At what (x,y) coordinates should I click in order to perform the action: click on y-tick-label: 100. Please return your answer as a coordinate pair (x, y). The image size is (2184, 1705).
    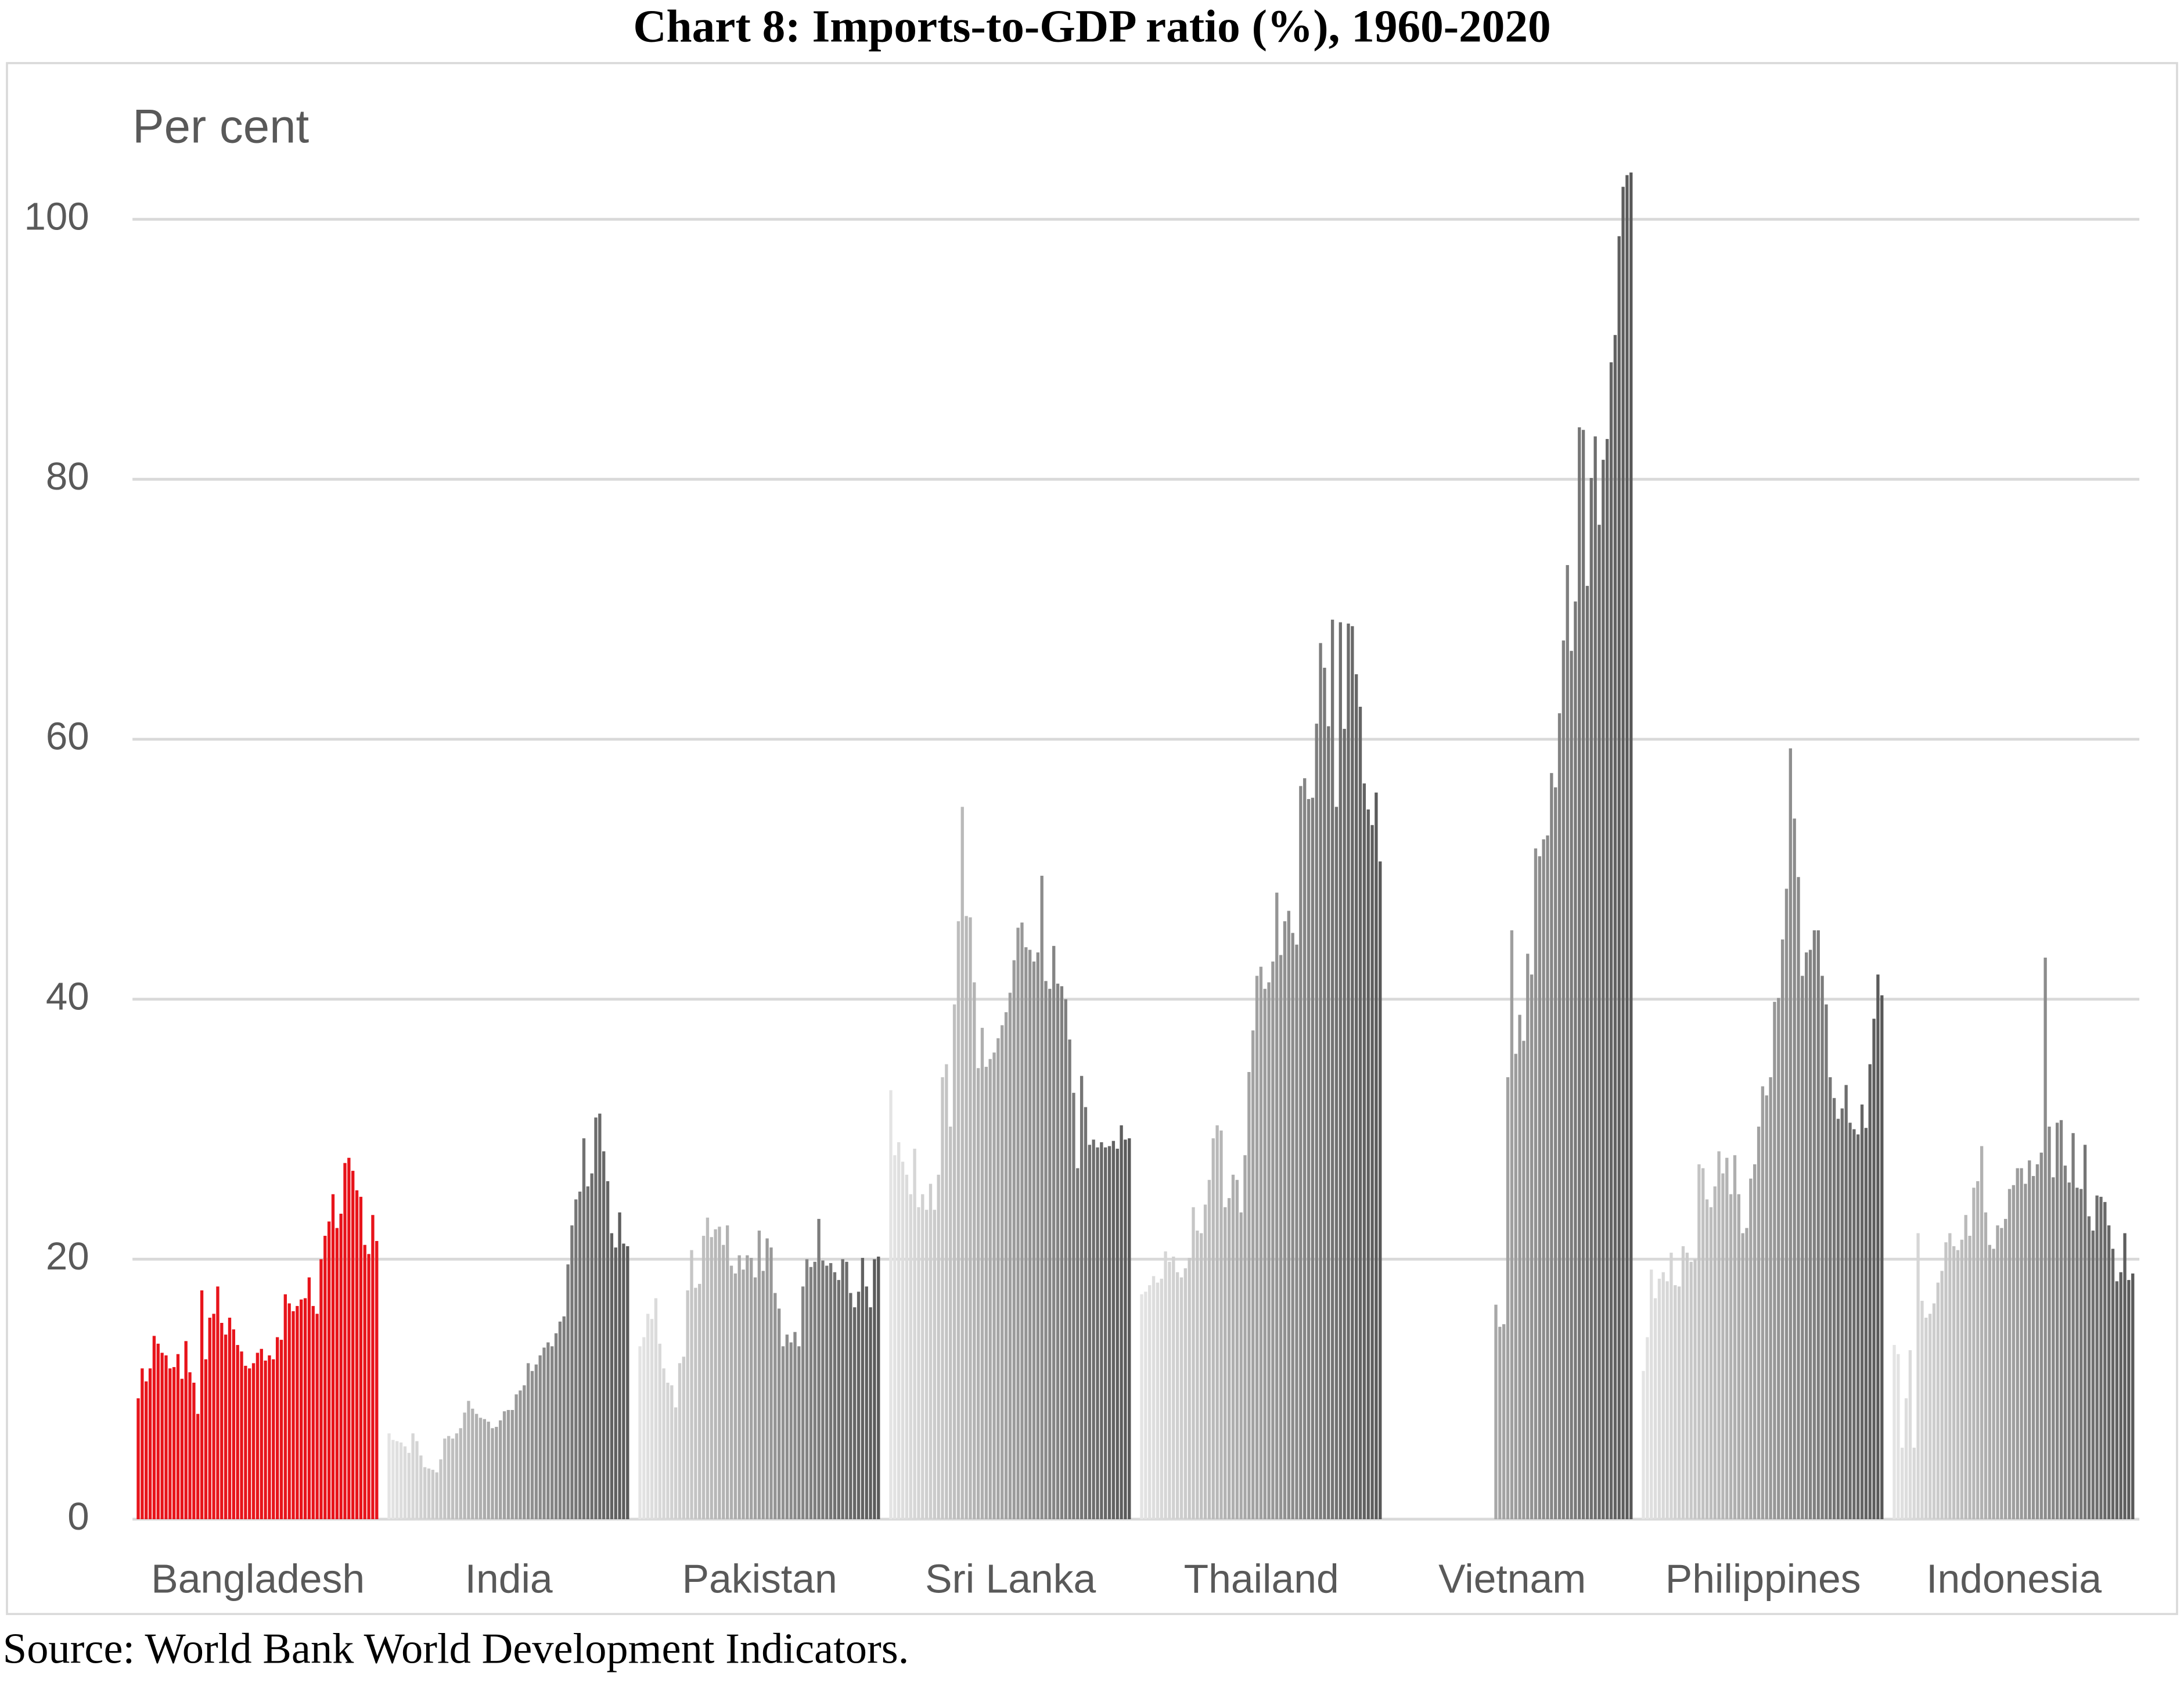
    Looking at the image, I should click on (56, 216).